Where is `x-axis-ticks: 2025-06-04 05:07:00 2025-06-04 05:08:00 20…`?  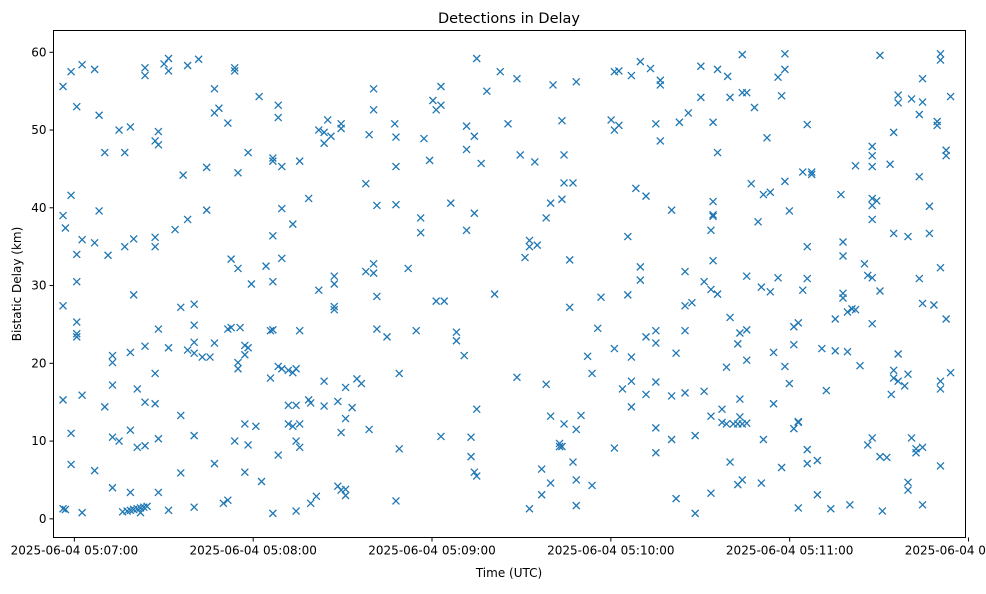 x-axis-ticks: 2025-06-04 05:07:00 2025-06-04 05:08:00 20… is located at coordinates (498, 547).